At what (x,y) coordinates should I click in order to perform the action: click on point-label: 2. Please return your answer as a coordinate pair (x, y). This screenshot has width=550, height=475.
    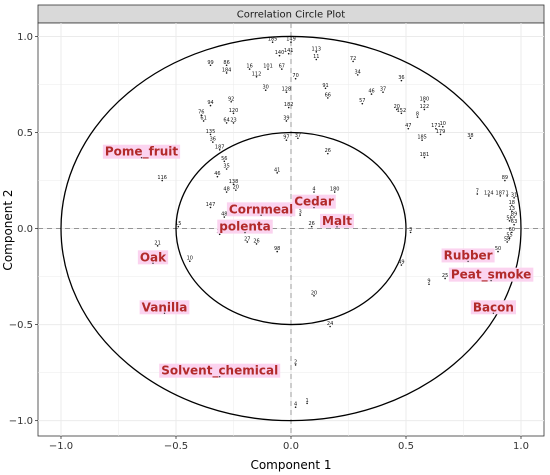
    Looking at the image, I should click on (295, 362).